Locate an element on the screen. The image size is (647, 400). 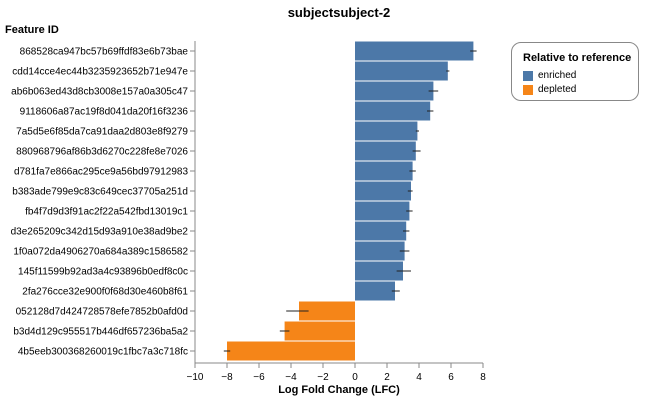
bar-145f11599b92ad3a4c93896b0edf8c0c is located at coordinates (379, 271).